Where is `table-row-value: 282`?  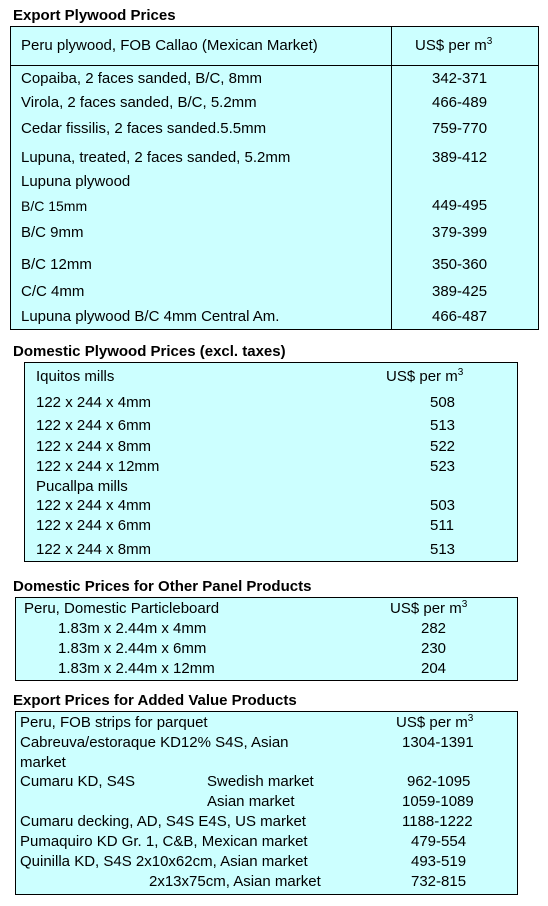 table-row-value: 282 is located at coordinates (434, 628).